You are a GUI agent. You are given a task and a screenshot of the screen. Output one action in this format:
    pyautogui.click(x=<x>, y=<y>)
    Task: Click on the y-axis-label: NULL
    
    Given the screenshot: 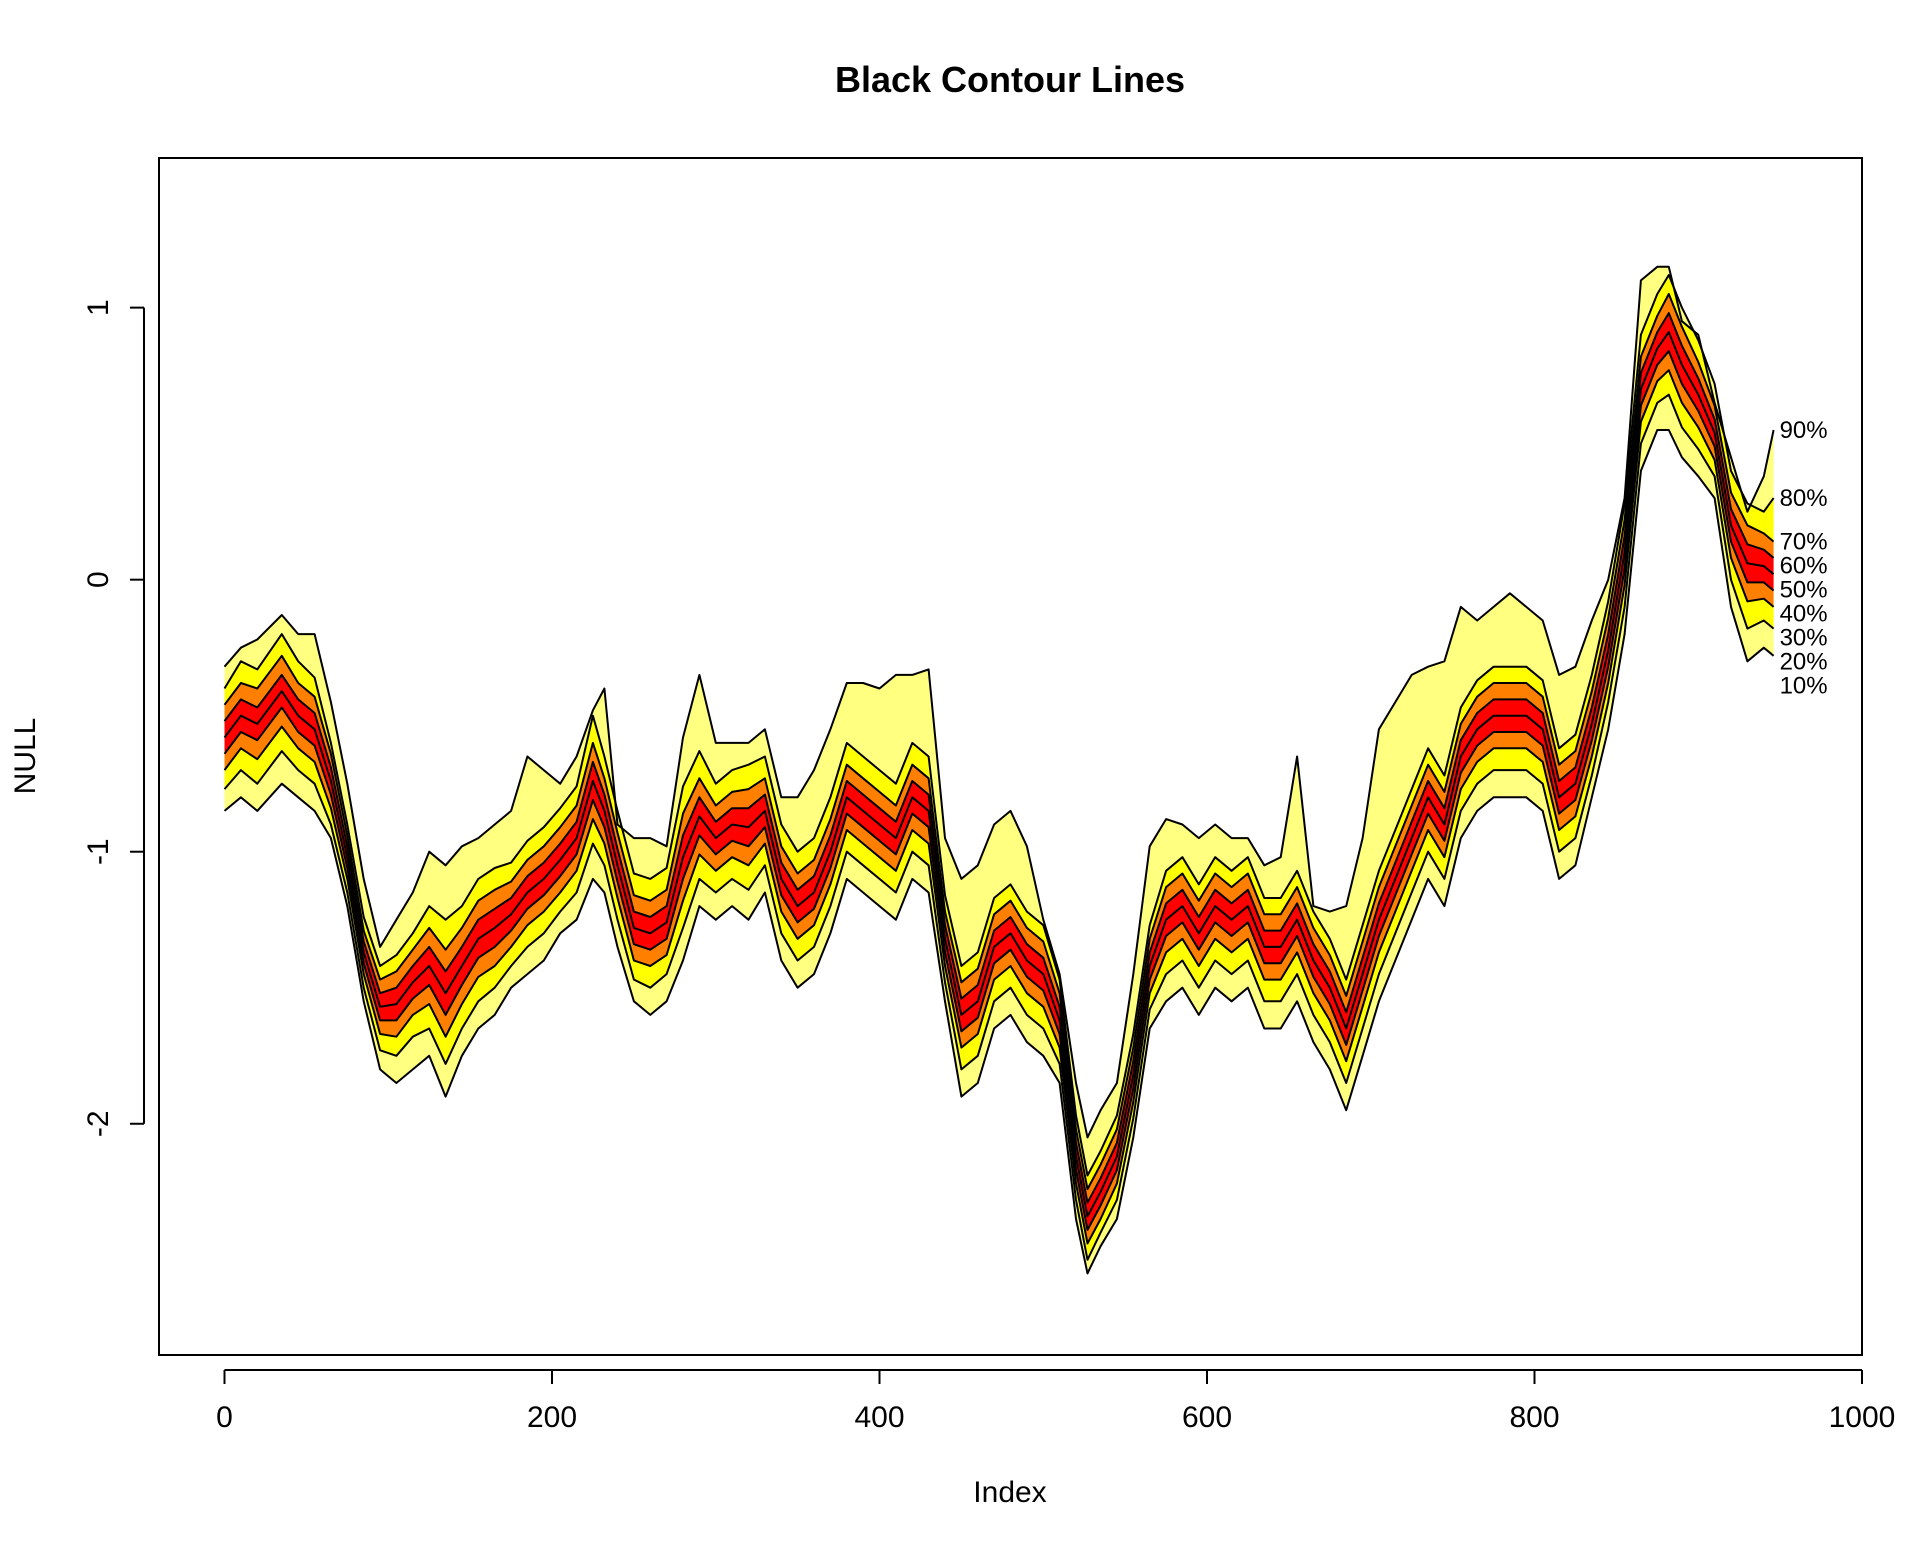 What is the action you would take?
    pyautogui.click(x=25, y=756)
    